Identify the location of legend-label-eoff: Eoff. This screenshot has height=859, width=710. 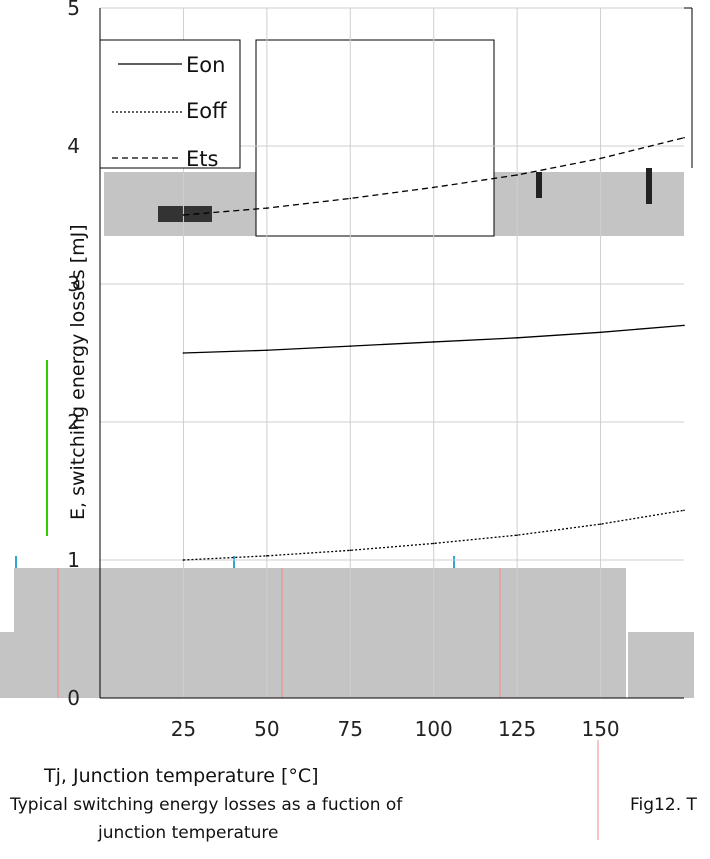
(206, 111).